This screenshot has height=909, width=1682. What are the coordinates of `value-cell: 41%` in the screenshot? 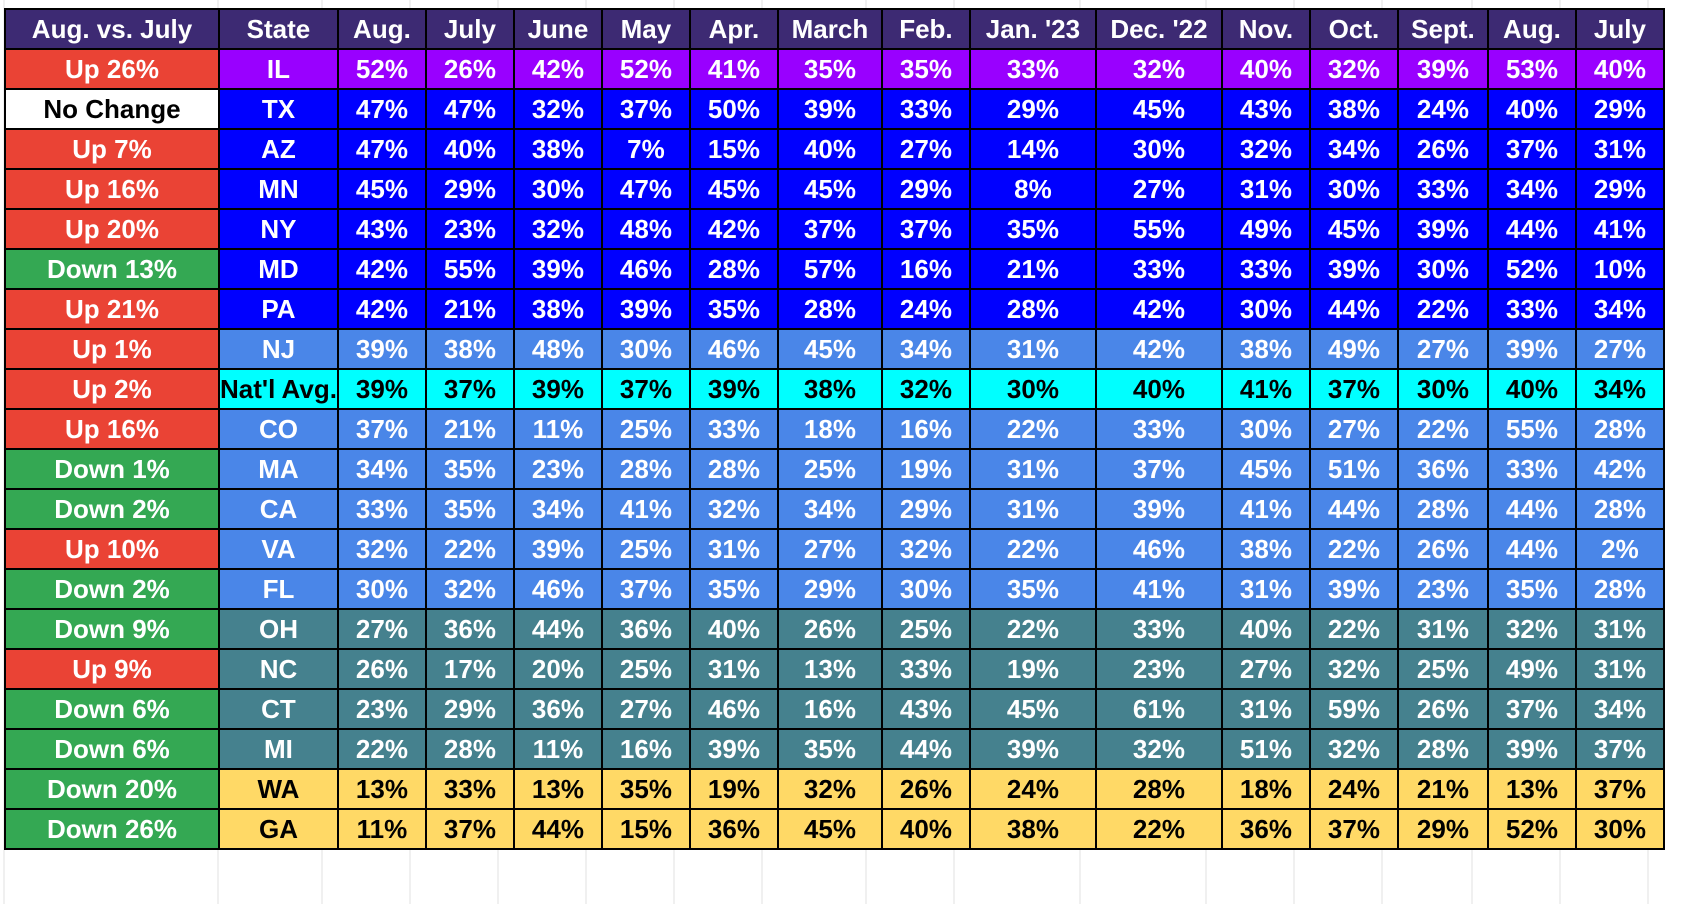 It's located at (1265, 509).